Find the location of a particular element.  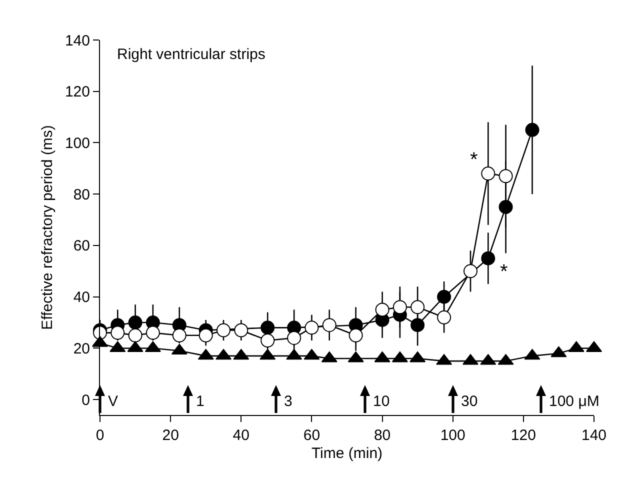

y-tick-label: 20 is located at coordinates (81, 349).